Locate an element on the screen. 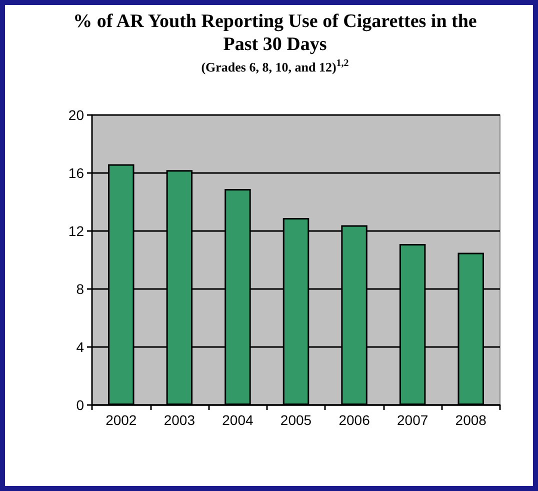 Image resolution: width=538 pixels, height=491 pixels. x-tick-label: 2005 is located at coordinates (296, 420).